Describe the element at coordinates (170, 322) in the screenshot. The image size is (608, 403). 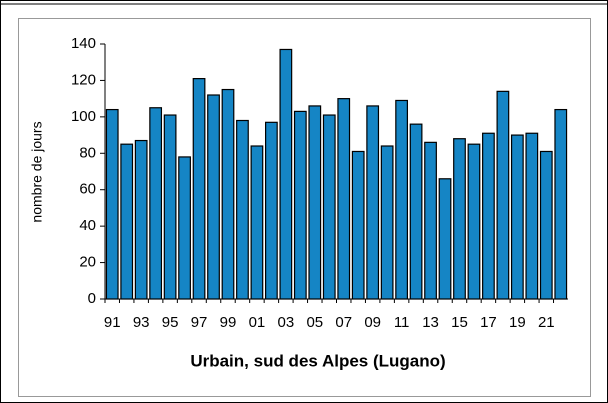
I see `x-tick-label: 95` at that location.